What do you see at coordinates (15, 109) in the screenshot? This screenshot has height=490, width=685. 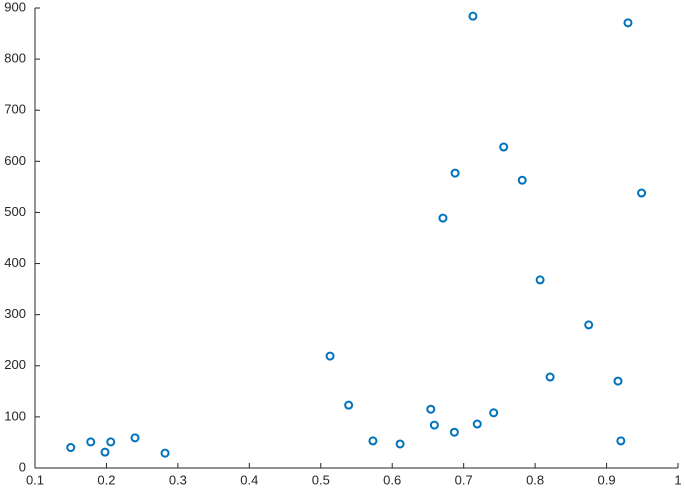 I see `y-tick-label: 700` at bounding box center [15, 109].